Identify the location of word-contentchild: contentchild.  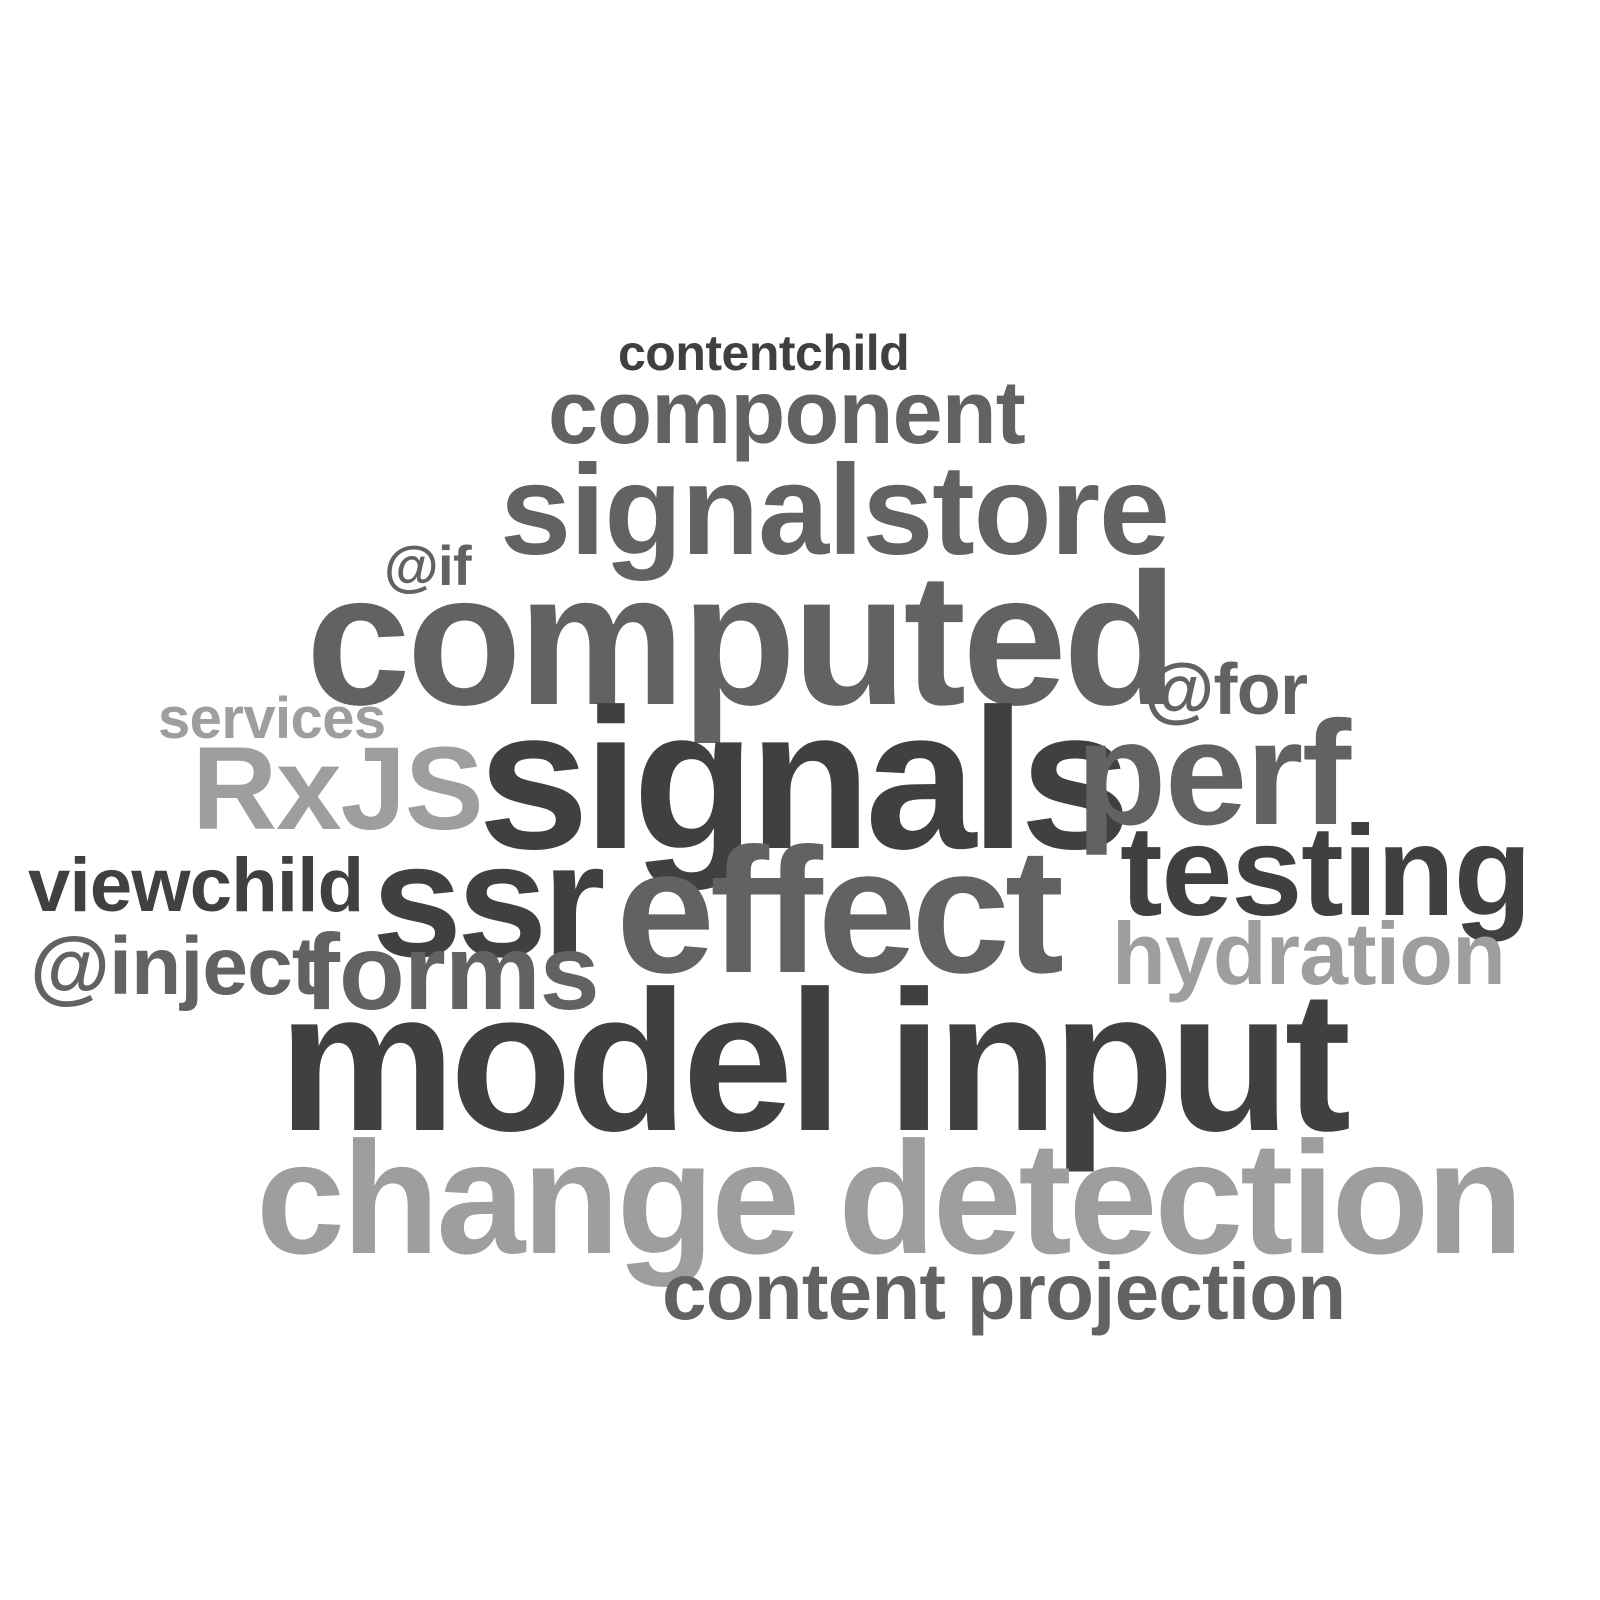
(764, 353).